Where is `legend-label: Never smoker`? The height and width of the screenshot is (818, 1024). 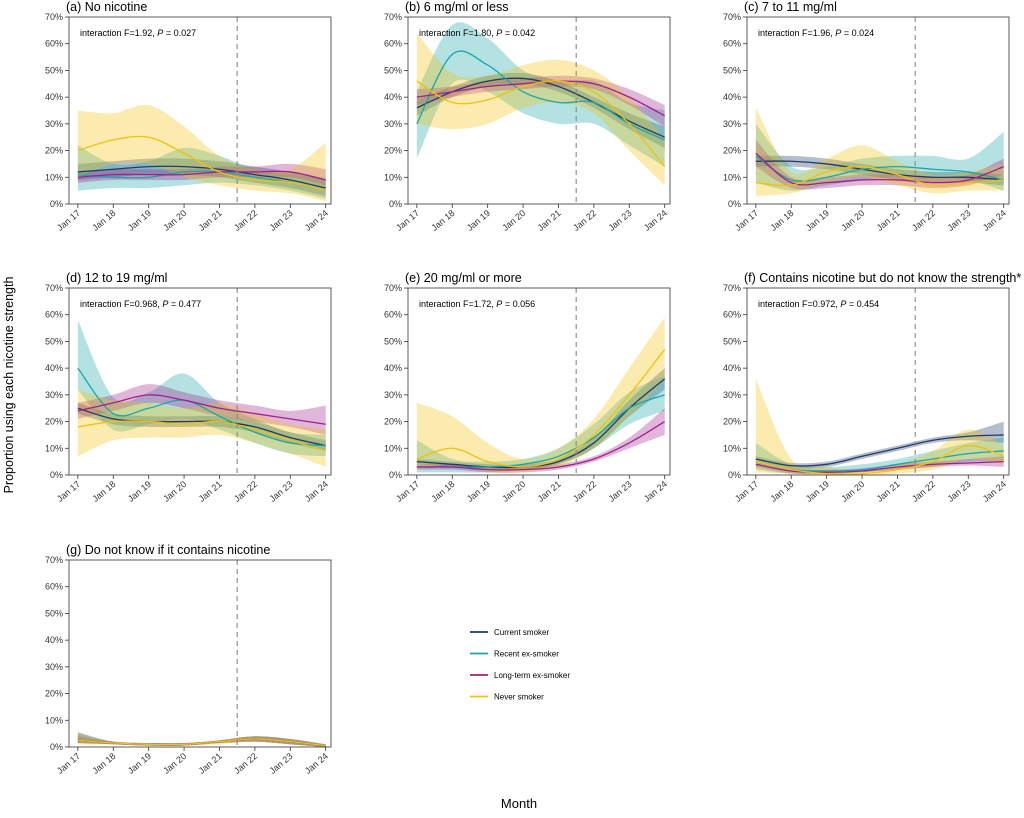 legend-label: Never smoker is located at coordinates (519, 697).